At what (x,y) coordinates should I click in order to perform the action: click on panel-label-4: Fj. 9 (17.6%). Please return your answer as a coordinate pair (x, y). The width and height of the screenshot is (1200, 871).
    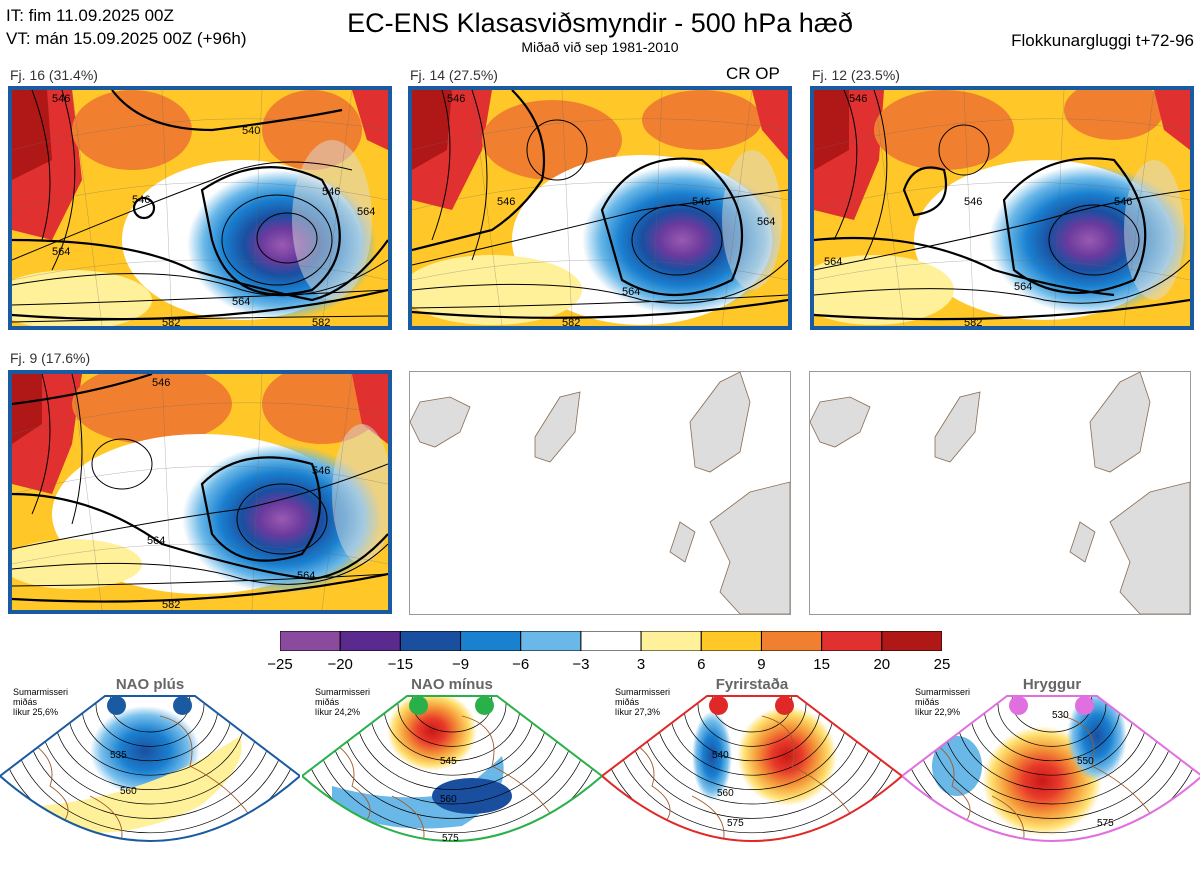
    Looking at the image, I should click on (50, 358).